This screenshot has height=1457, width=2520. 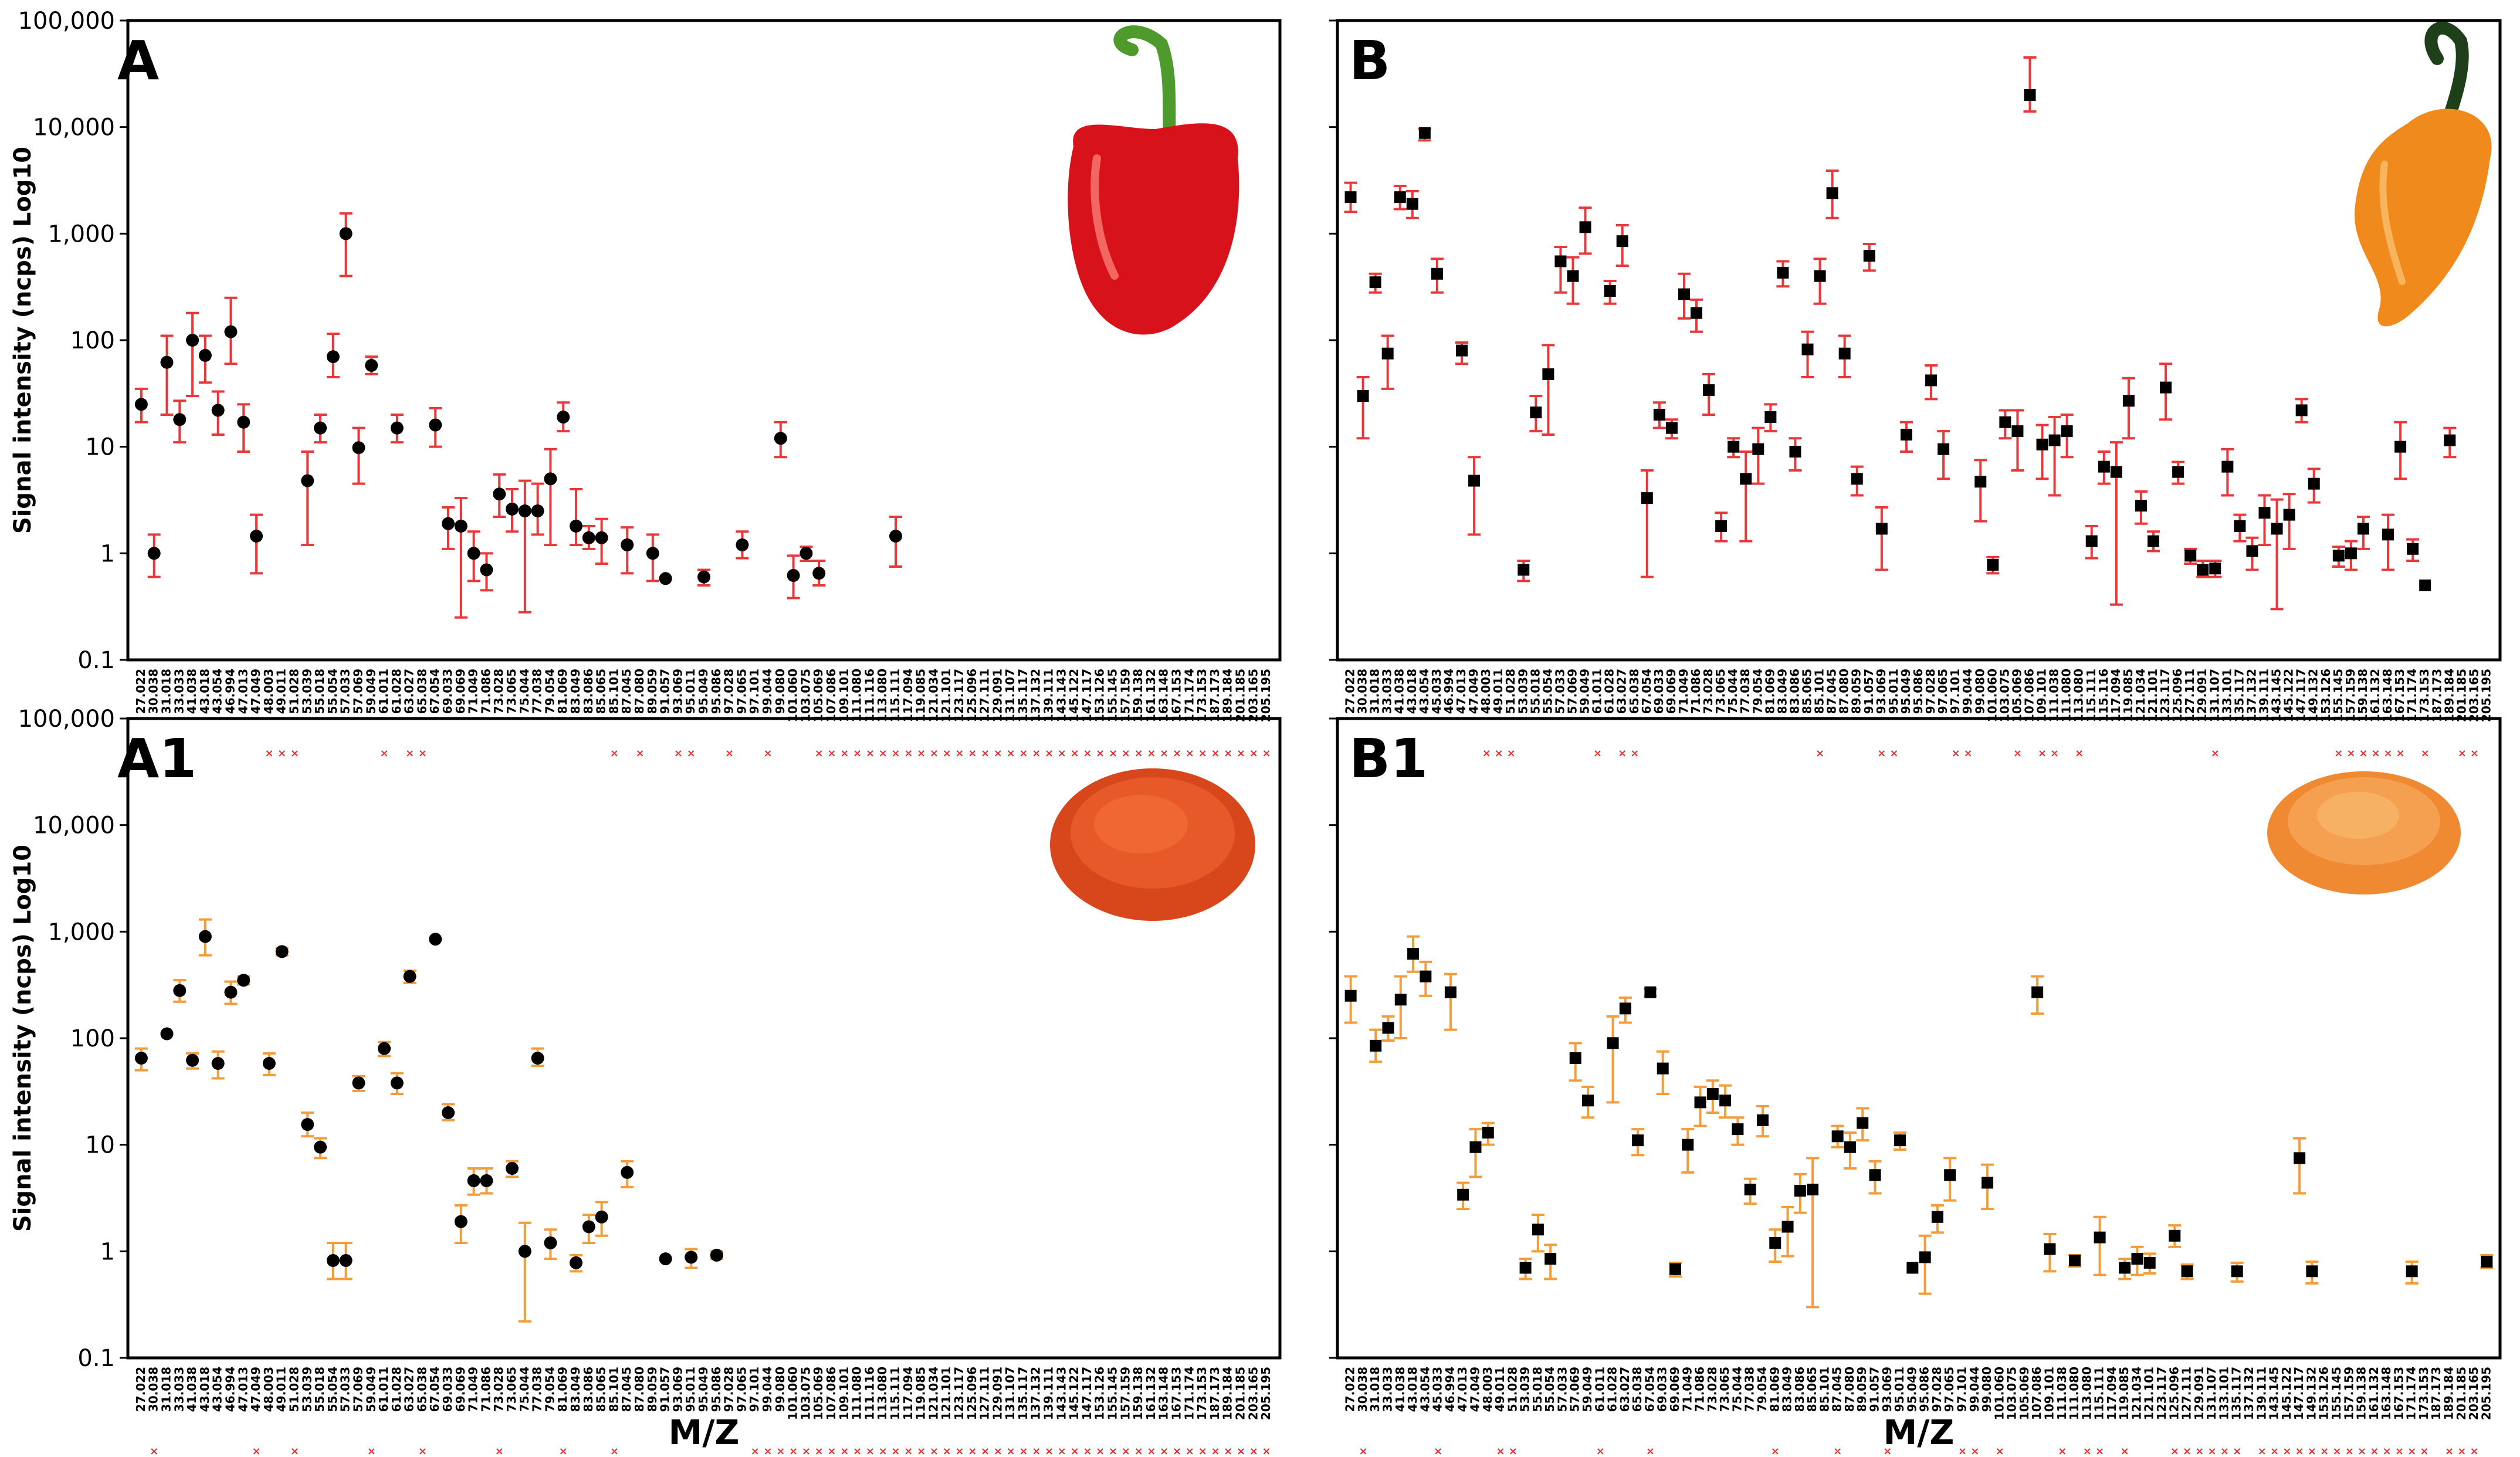 I want to click on x-tick-label: 171.174, so click(x=1189, y=1394).